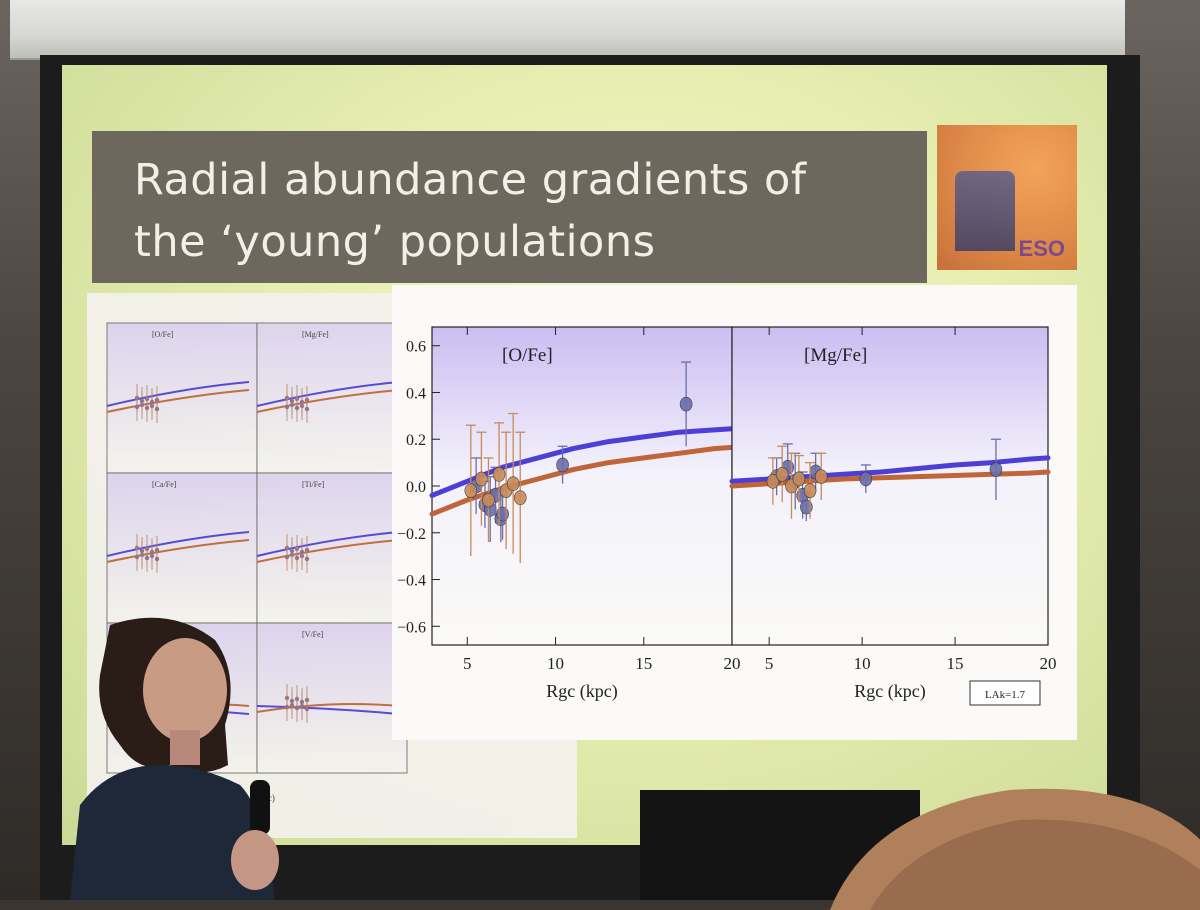 Image resolution: width=1200 pixels, height=910 pixels. I want to click on small-panel-1: [Mg/Fe], so click(332, 398).